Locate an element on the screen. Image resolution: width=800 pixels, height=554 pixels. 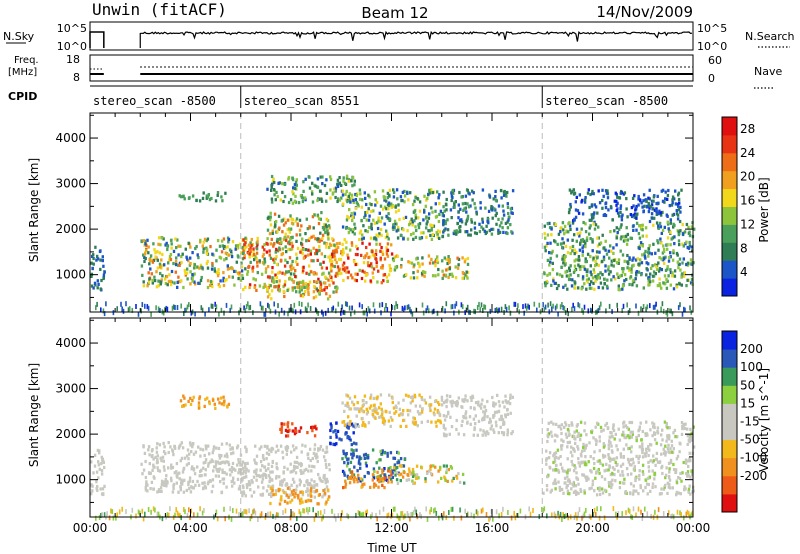
colorbar-tick-label: 12 is located at coordinates (747, 224).